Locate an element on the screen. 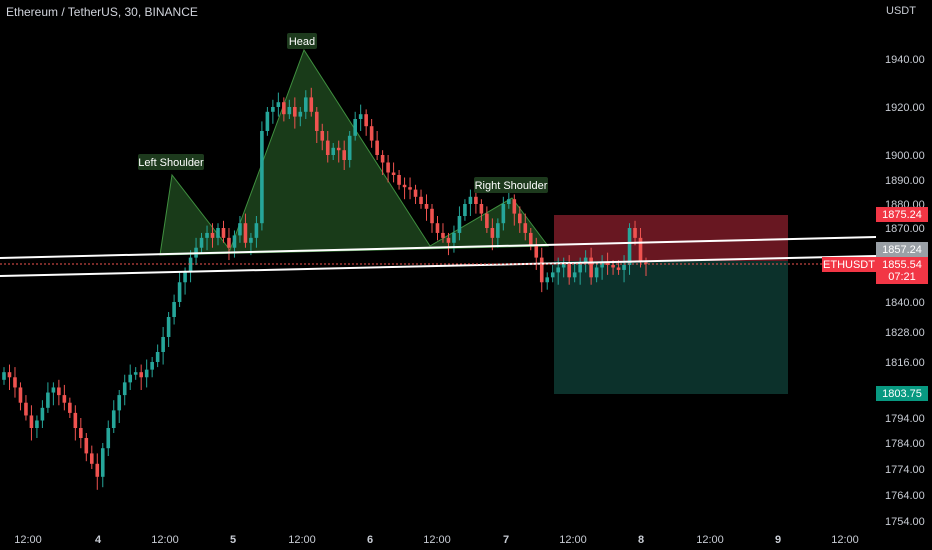 This screenshot has width=932, height=550. target-price-badge: 1803.75 is located at coordinates (902, 393).